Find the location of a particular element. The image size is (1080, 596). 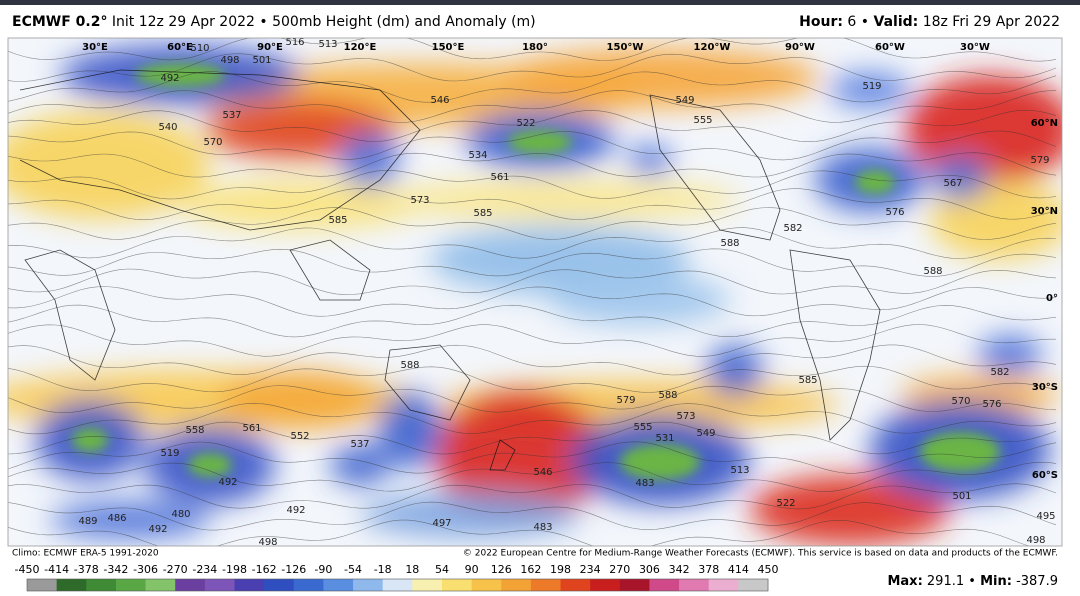

colorbar-tick-label: 342 is located at coordinates (679, 569).